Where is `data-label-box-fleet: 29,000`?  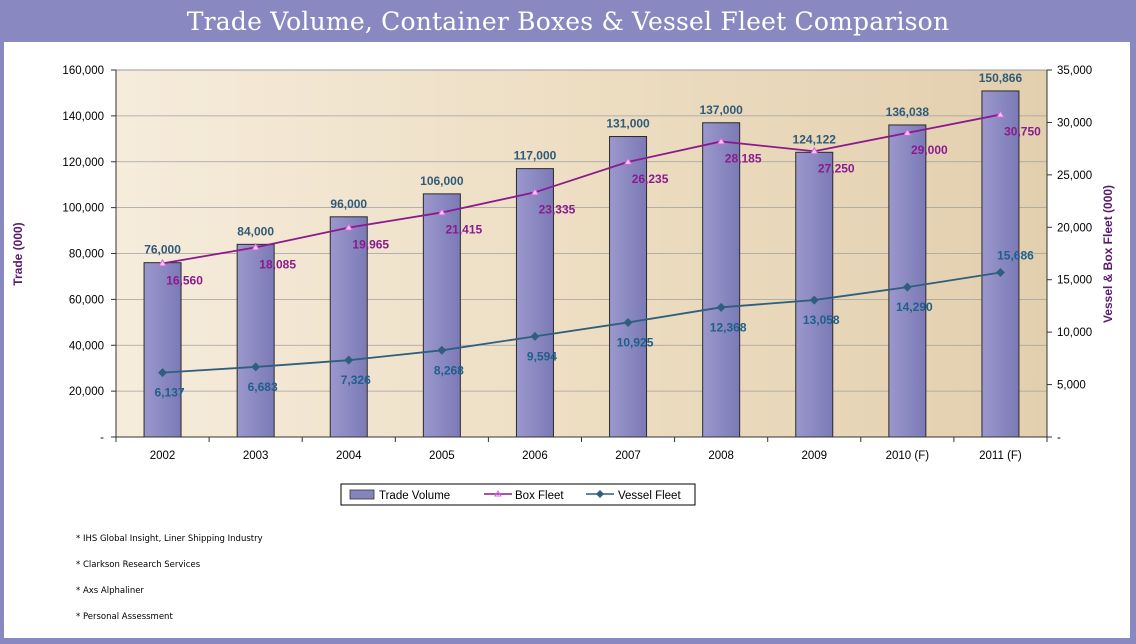
data-label-box-fleet: 29,000 is located at coordinates (929, 150).